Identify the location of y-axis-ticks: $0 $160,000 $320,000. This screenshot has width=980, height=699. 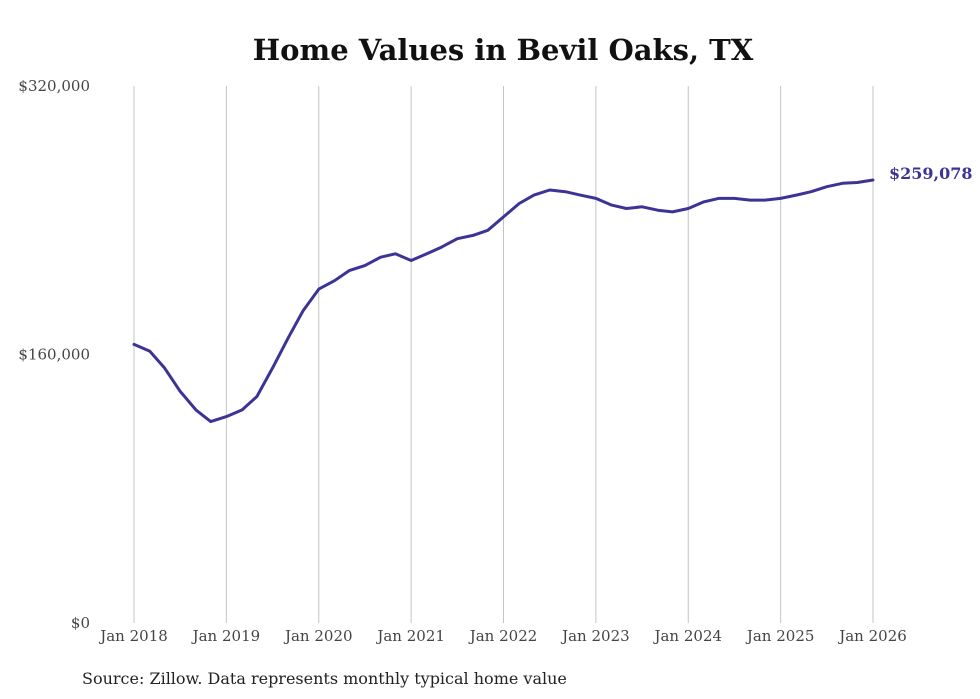
(54, 354).